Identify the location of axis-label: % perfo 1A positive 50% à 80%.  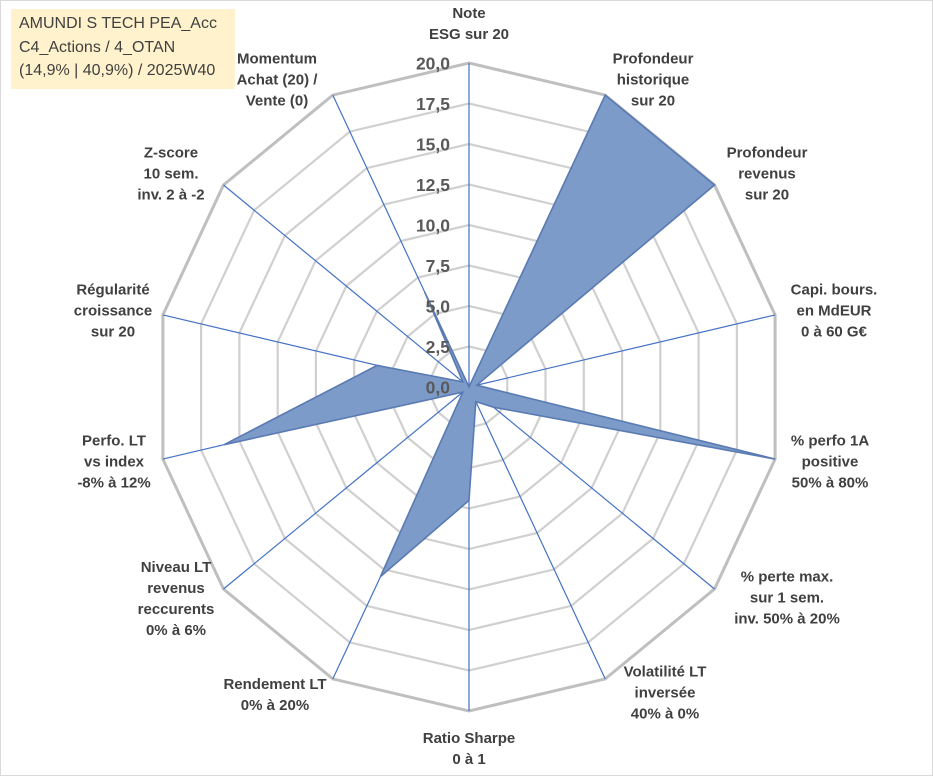
(830, 462).